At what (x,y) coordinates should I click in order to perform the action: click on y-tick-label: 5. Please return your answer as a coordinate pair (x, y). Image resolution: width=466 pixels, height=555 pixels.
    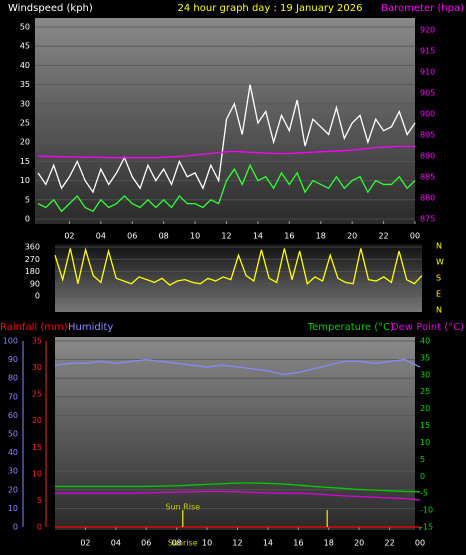
    Looking at the image, I should click on (27, 199).